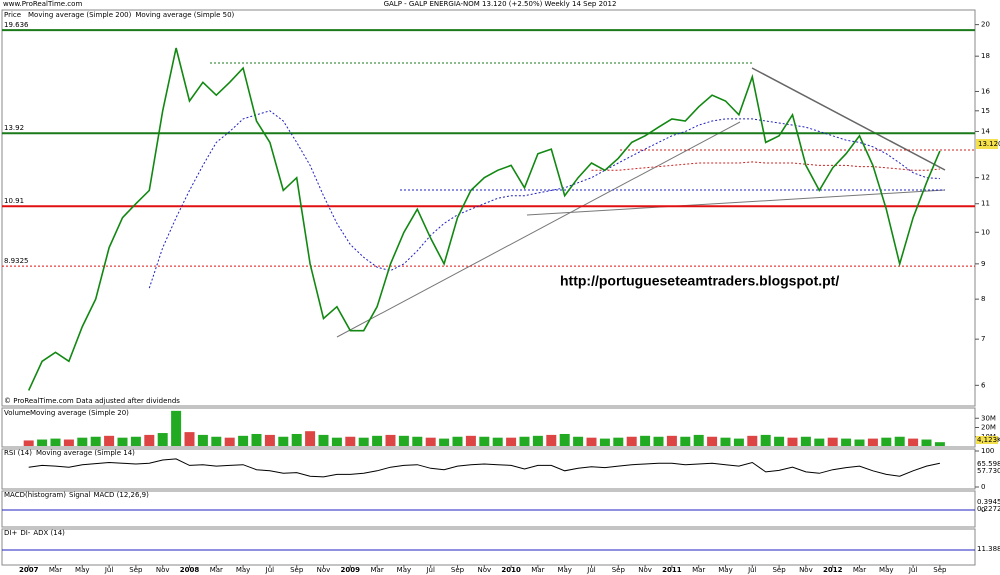 The height and width of the screenshot is (575, 1000). I want to click on y-tick-label: 20M, so click(988, 428).